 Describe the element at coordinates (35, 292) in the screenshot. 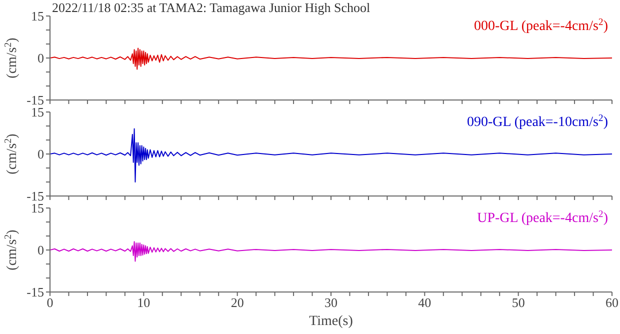

I see `y-tick-label: -15` at that location.